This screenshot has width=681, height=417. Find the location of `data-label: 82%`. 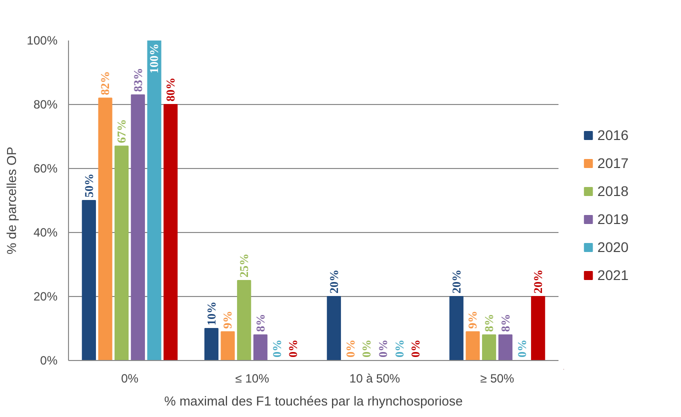

data-label: 82% is located at coordinates (105, 83).